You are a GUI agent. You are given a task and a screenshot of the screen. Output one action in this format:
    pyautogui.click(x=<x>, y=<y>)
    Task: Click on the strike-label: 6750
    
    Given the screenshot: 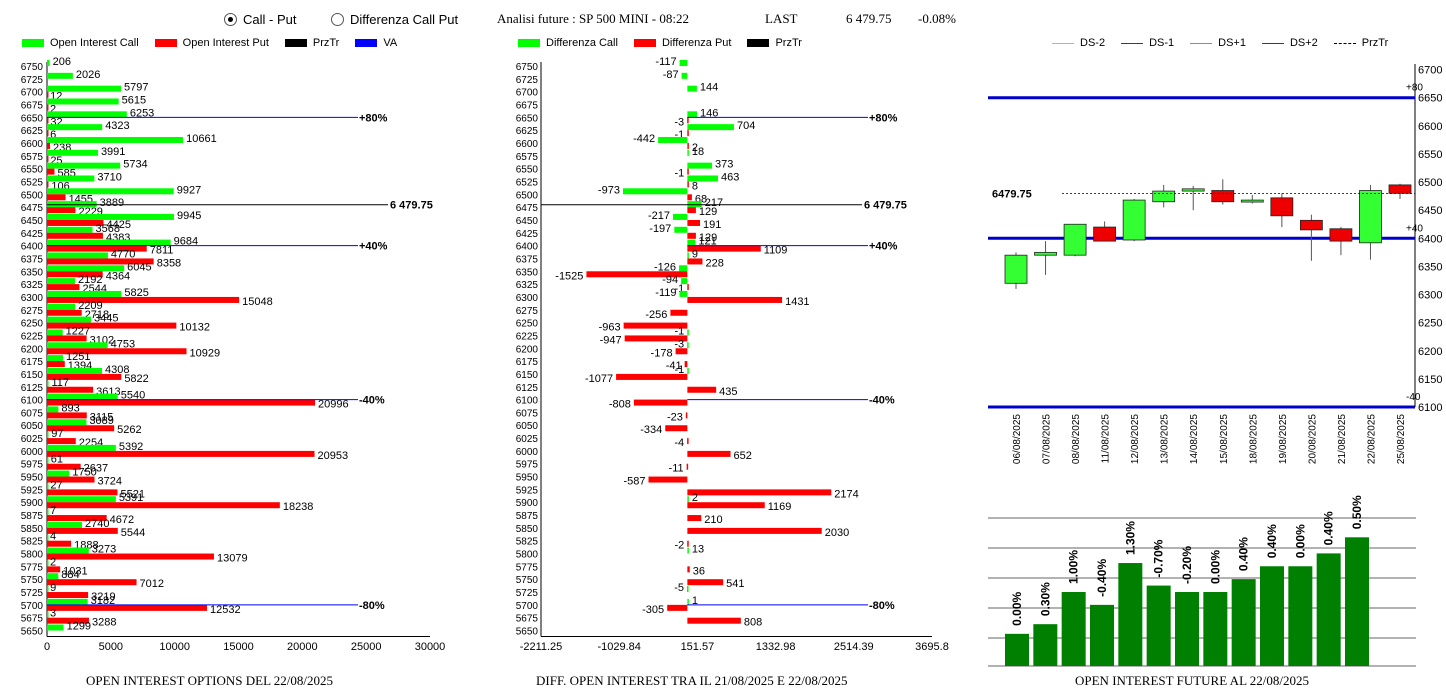 What is the action you would take?
    pyautogui.click(x=32, y=67)
    